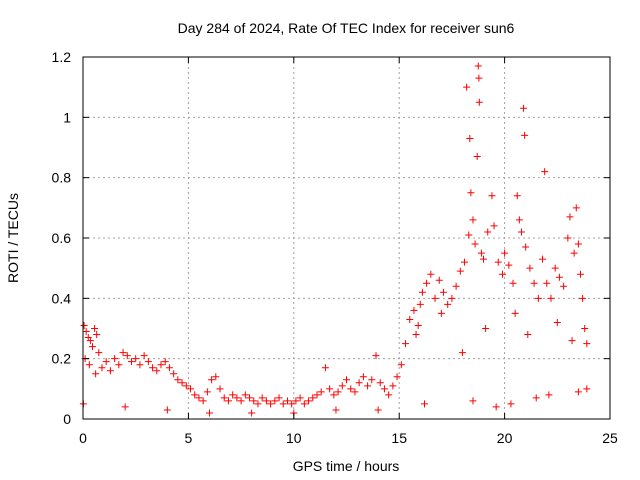 The height and width of the screenshot is (480, 640). What do you see at coordinates (83, 438) in the screenshot?
I see `x-tick-label: 0` at bounding box center [83, 438].